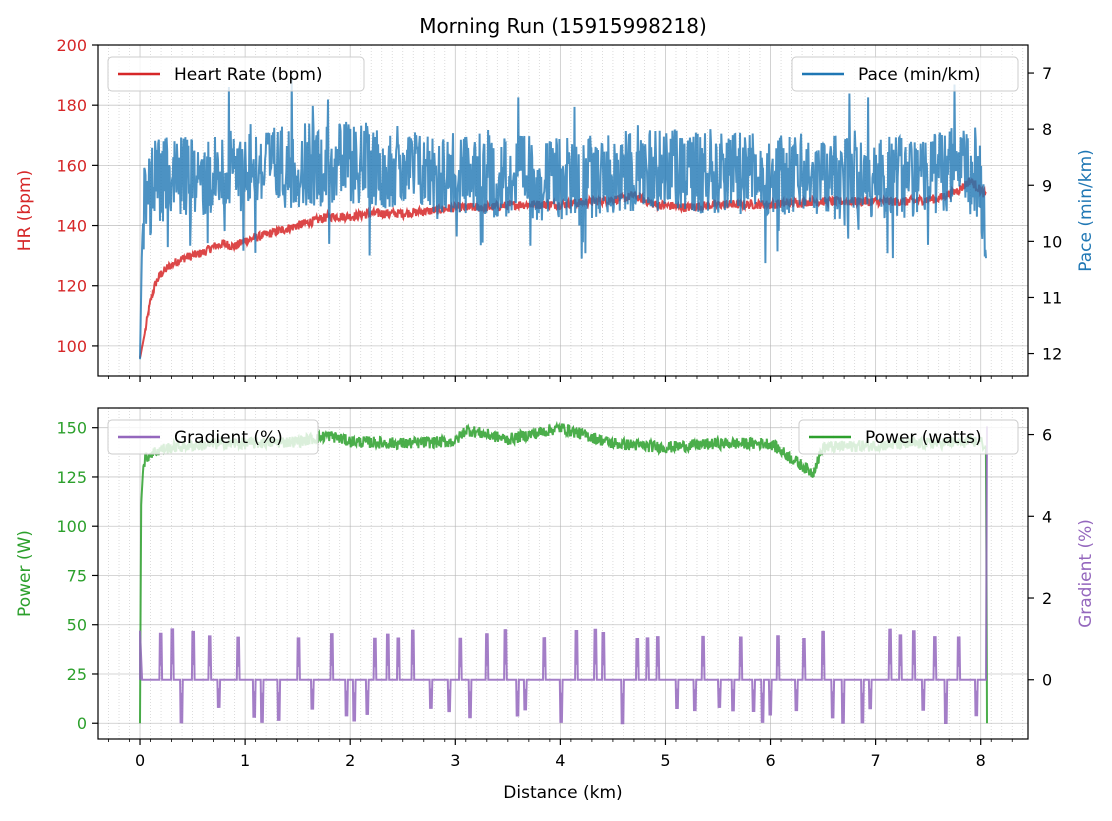 Image resolution: width=1112 pixels, height=821 pixels. Describe the element at coordinates (923, 438) in the screenshot. I see `legend-label: Power (watts)` at that location.